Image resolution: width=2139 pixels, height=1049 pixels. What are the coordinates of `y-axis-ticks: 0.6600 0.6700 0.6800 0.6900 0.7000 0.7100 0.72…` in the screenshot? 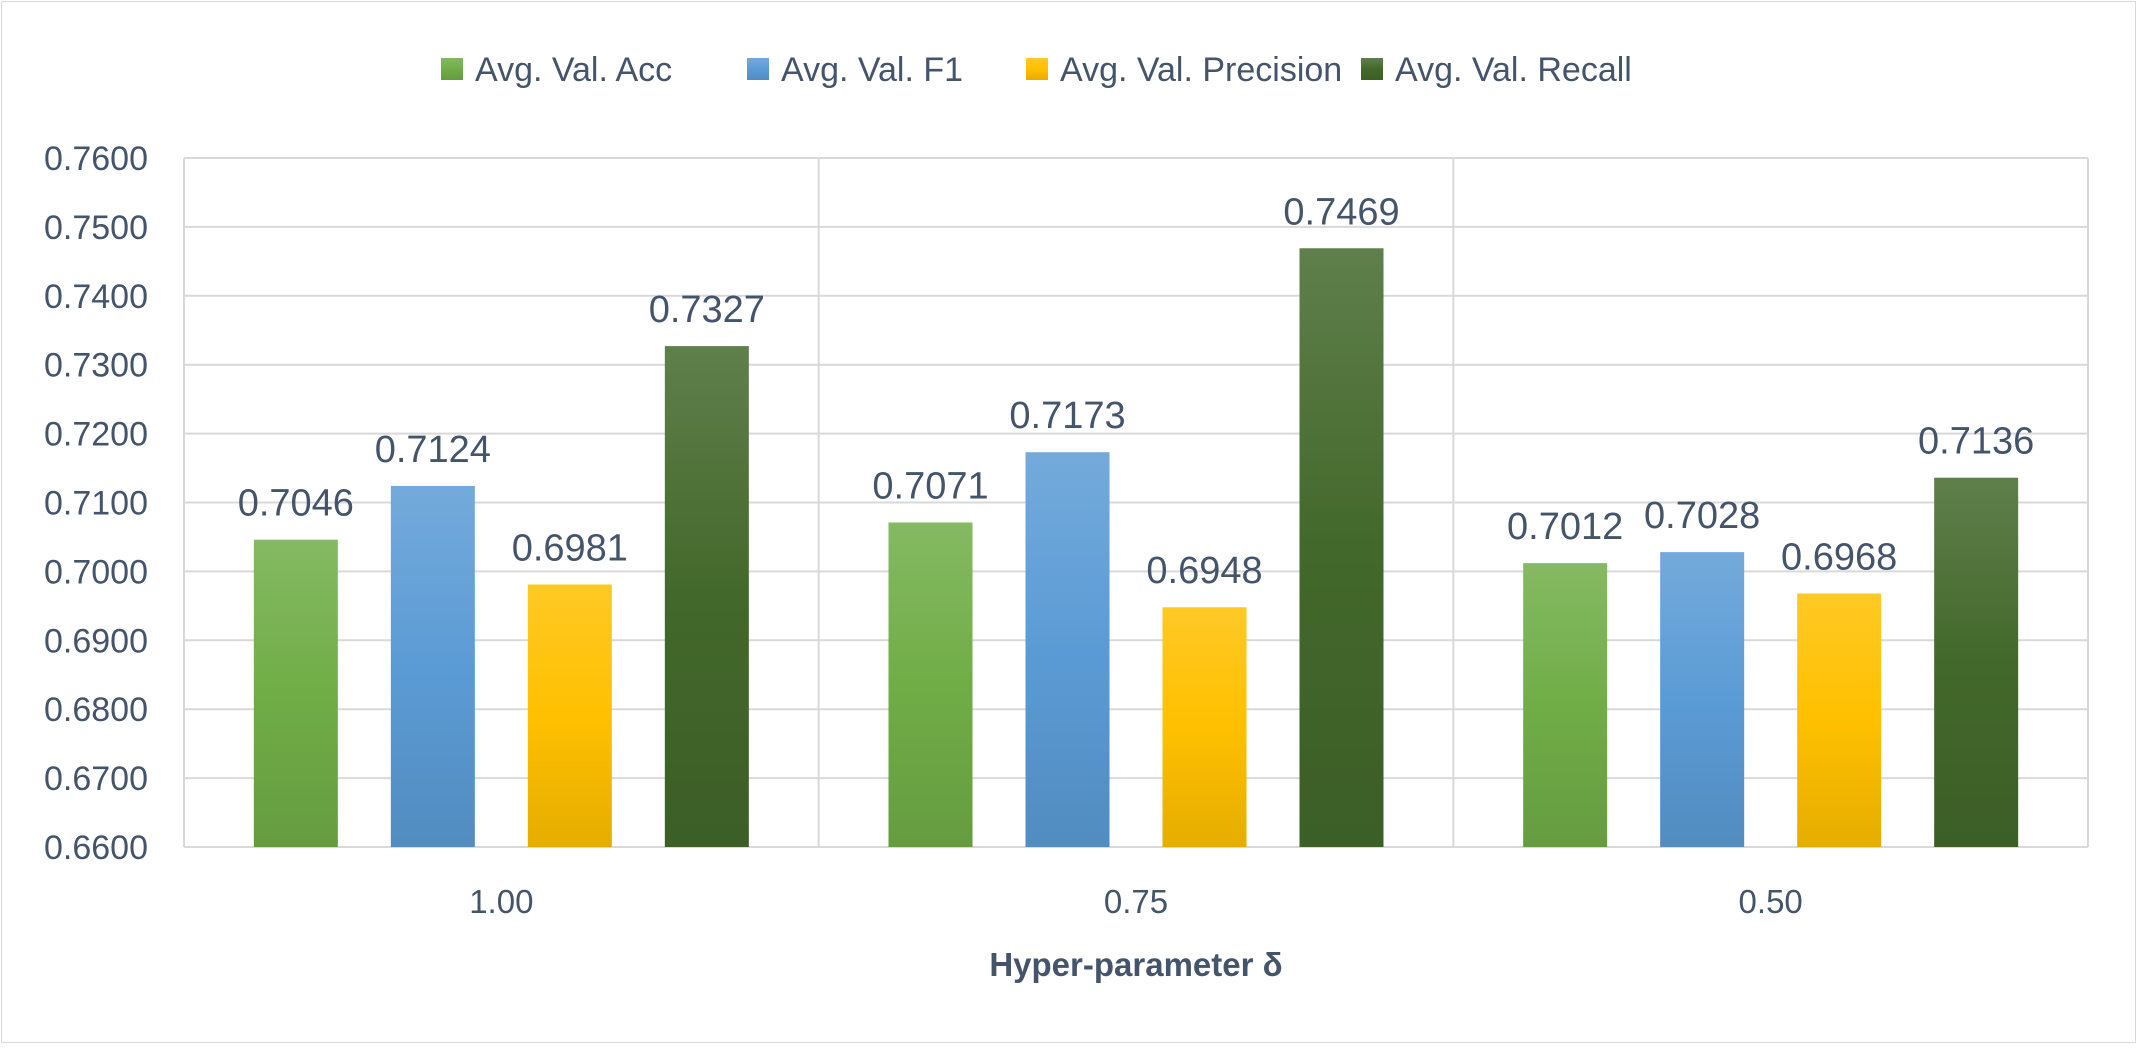 It's located at (96, 503).